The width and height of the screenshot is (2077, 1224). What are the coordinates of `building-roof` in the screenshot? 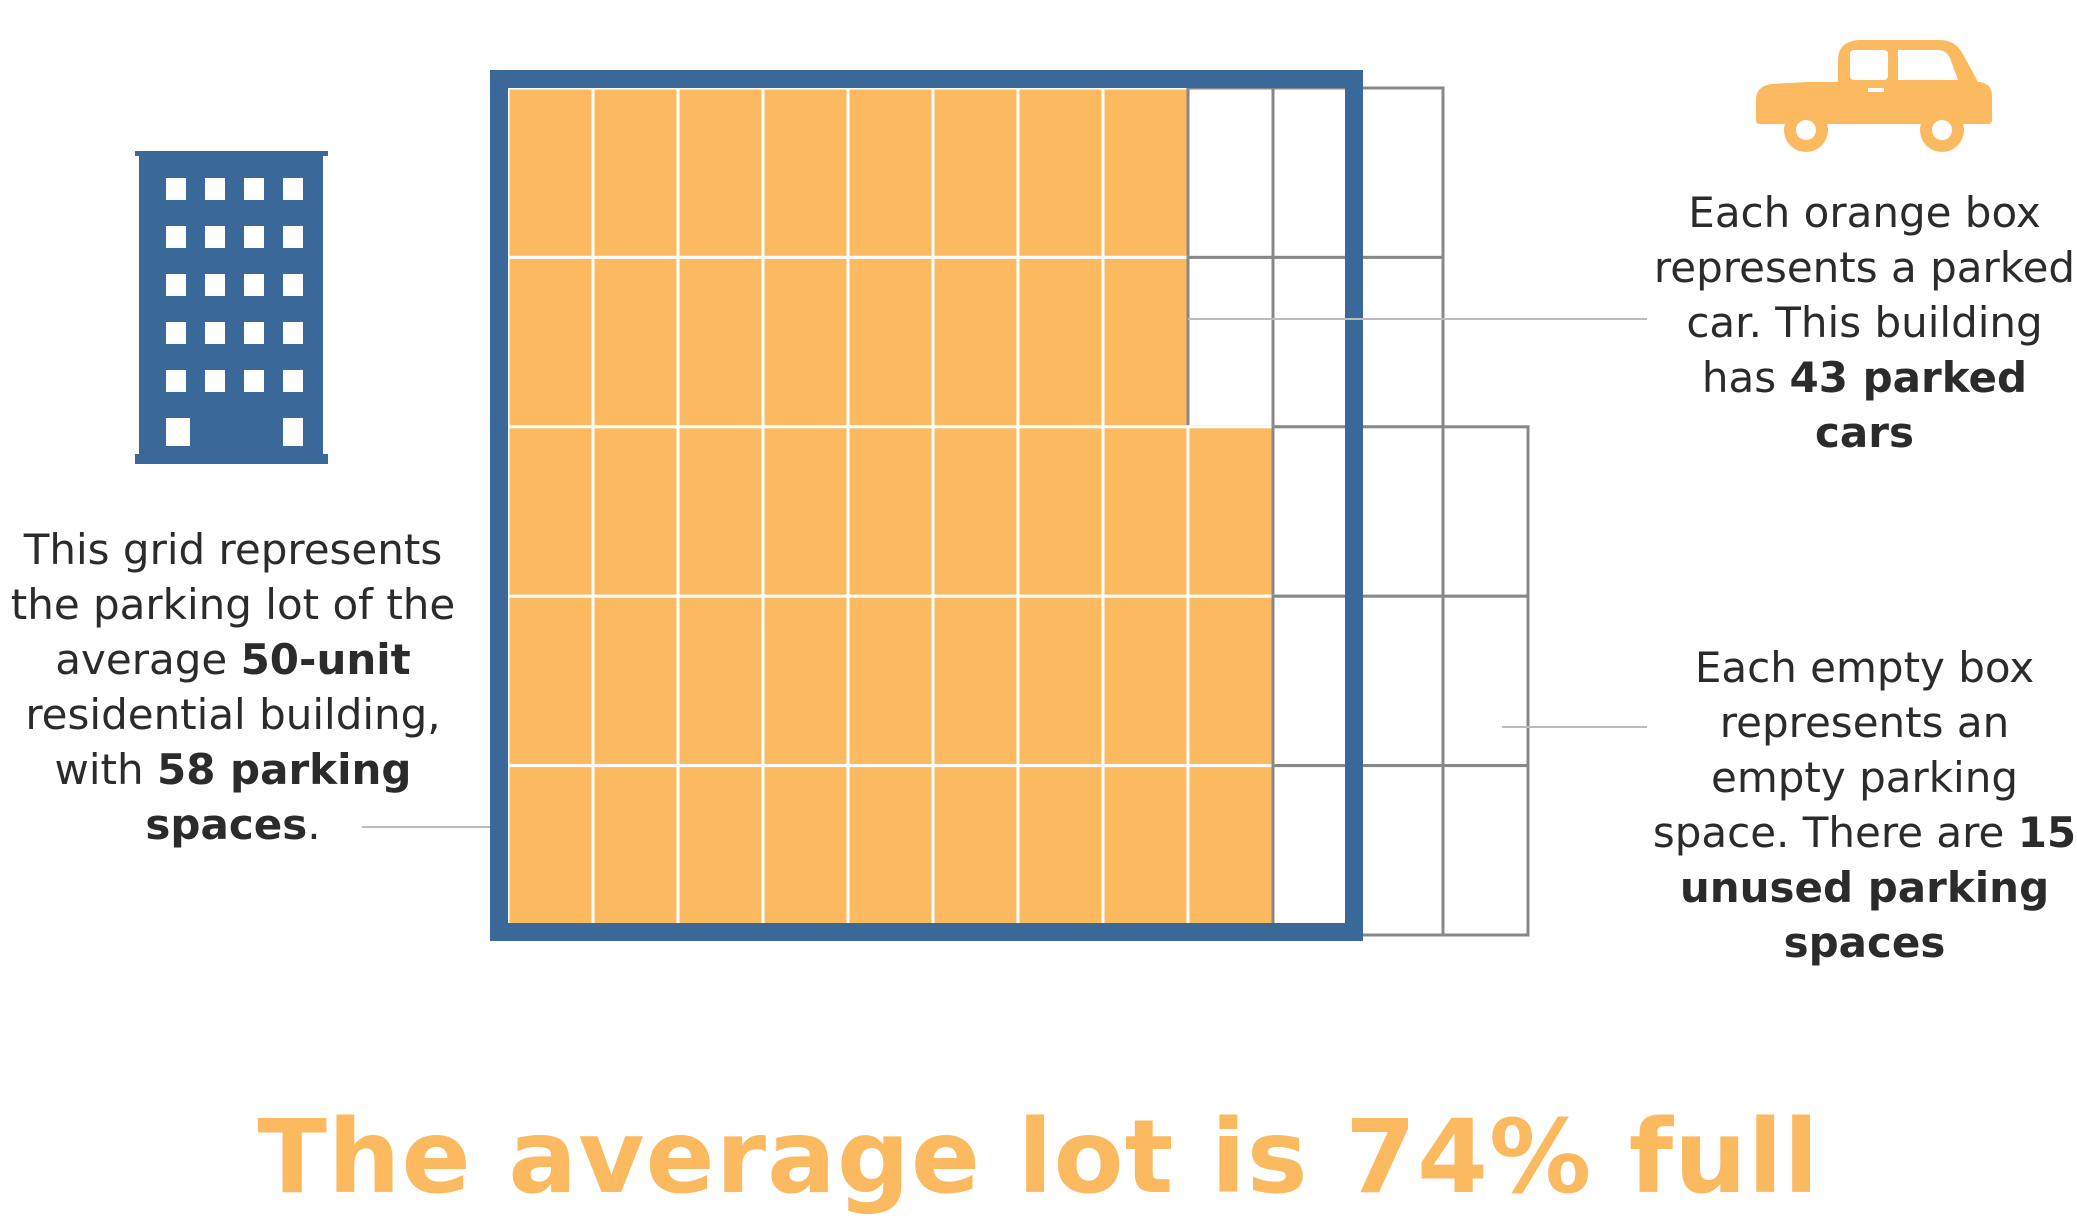 It's located at (231, 153).